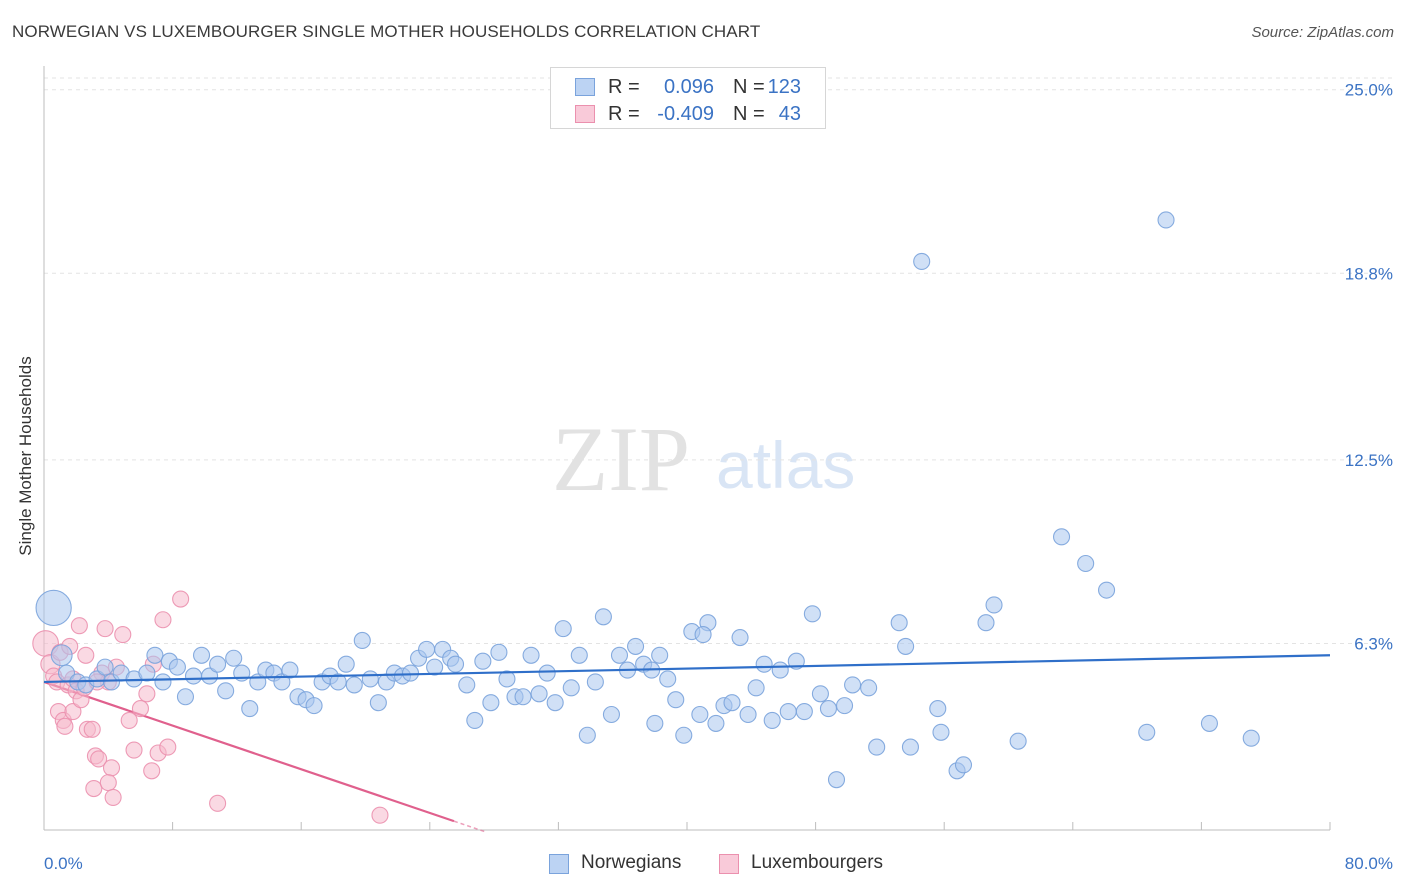 Image resolution: width=1406 pixels, height=892 pixels. Describe the element at coordinates (1373, 643) in the screenshot. I see `y-tick-label: 6.3%` at that location.